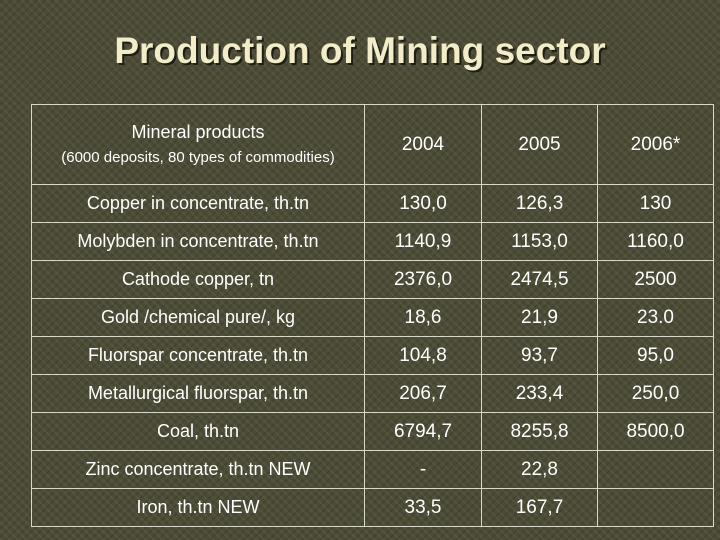  I want to click on table-row-coal: Coal, th.tn 6794,7 8255,8 8500,0, so click(372, 431).